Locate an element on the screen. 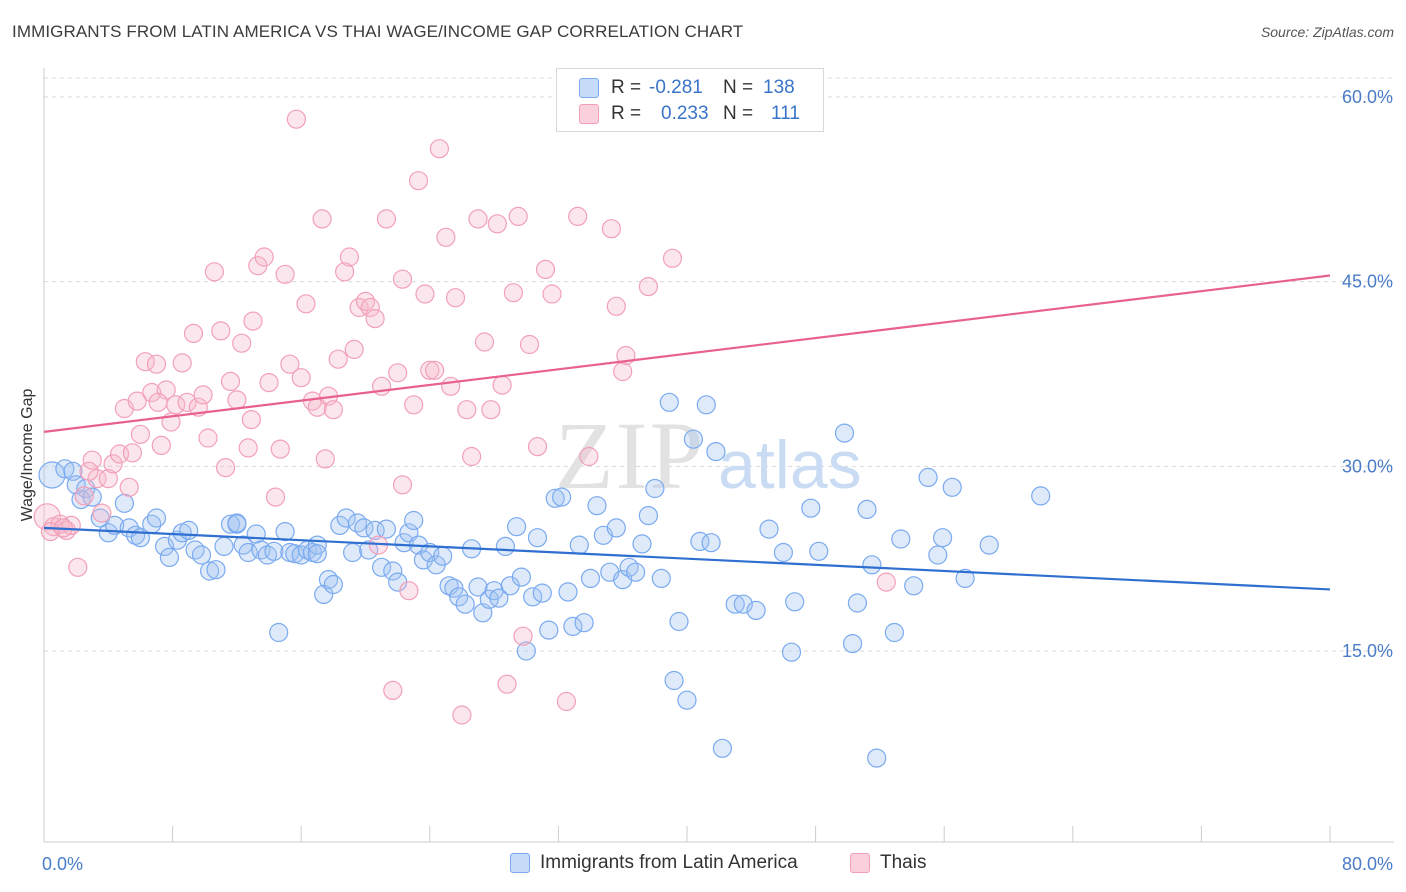  correlation-legend: R = -0.281 N = 138 R = 0.233 N = 111 is located at coordinates (690, 100).